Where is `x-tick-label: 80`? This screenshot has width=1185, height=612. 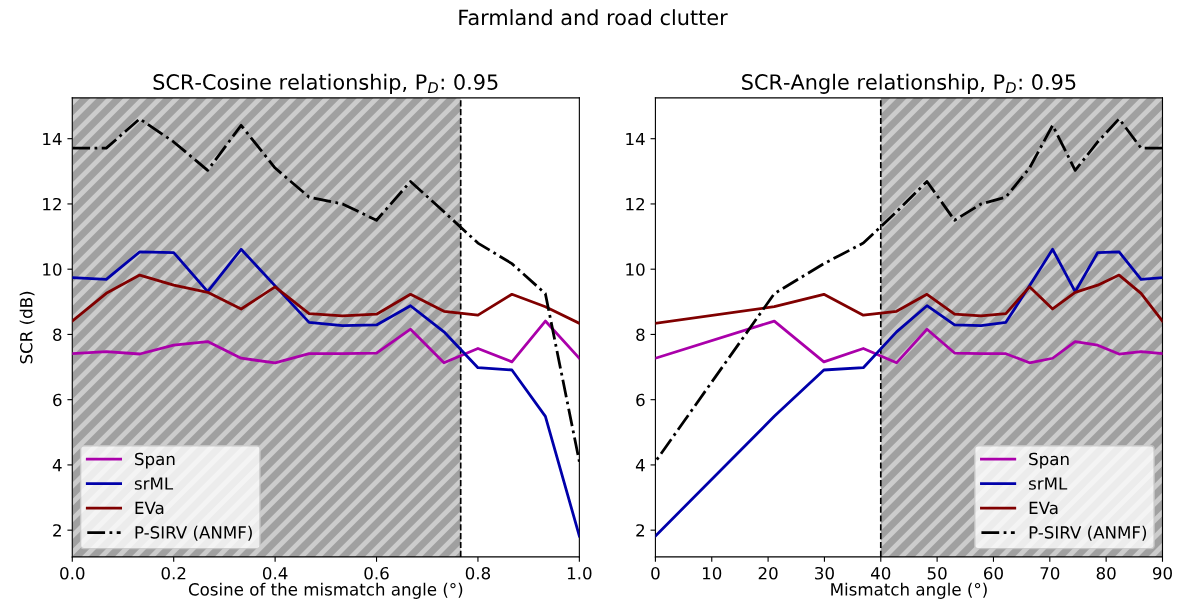 x-tick-label: 80 is located at coordinates (1106, 573).